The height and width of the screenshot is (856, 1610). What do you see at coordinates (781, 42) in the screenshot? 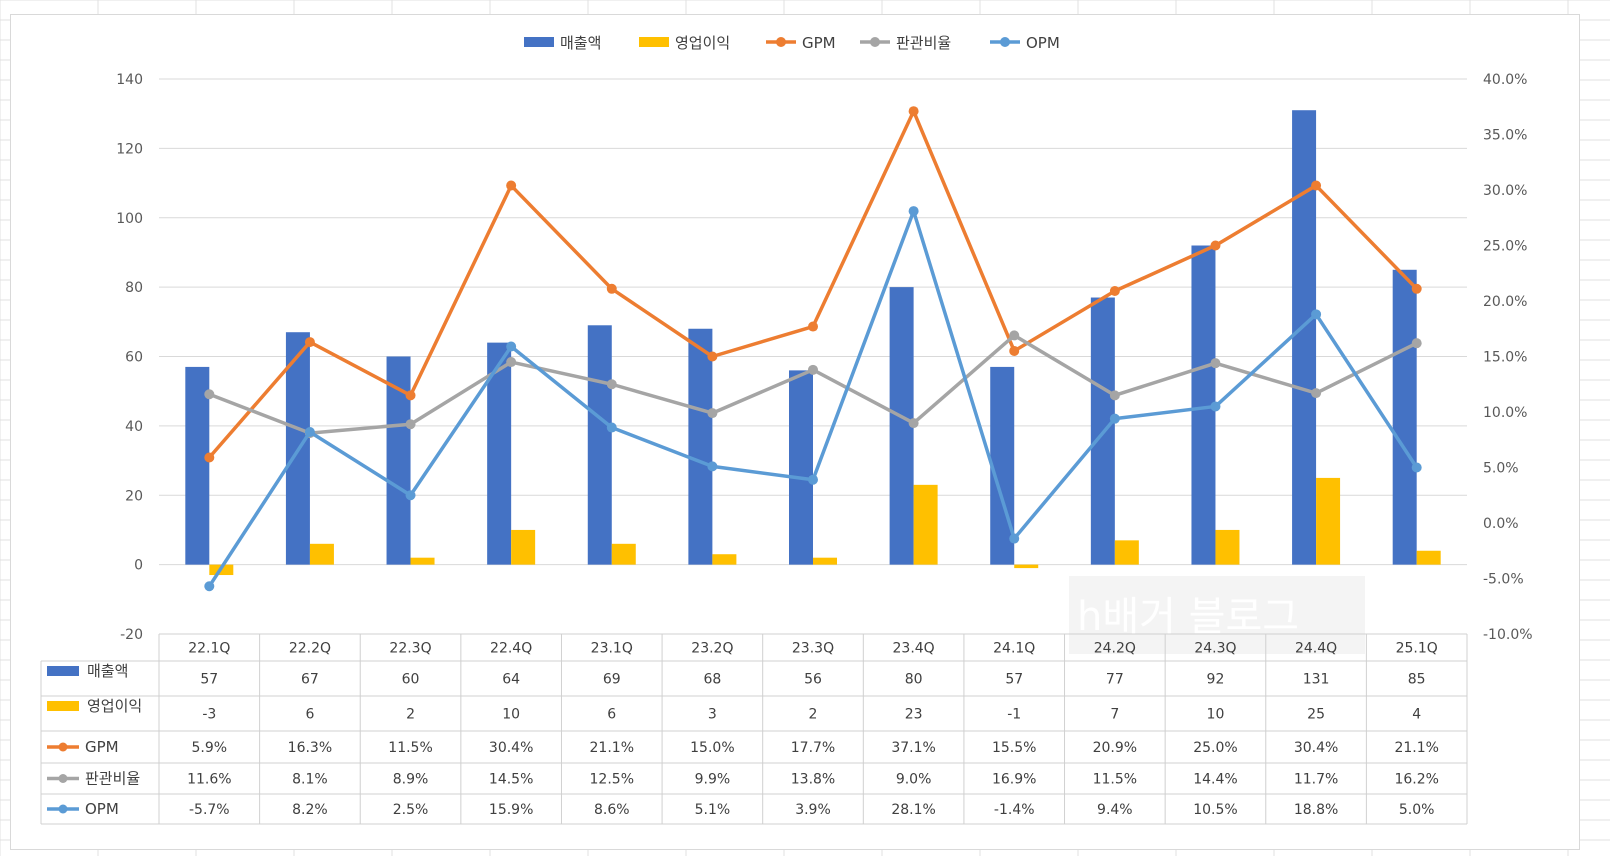
I see `legend-marker` at bounding box center [781, 42].